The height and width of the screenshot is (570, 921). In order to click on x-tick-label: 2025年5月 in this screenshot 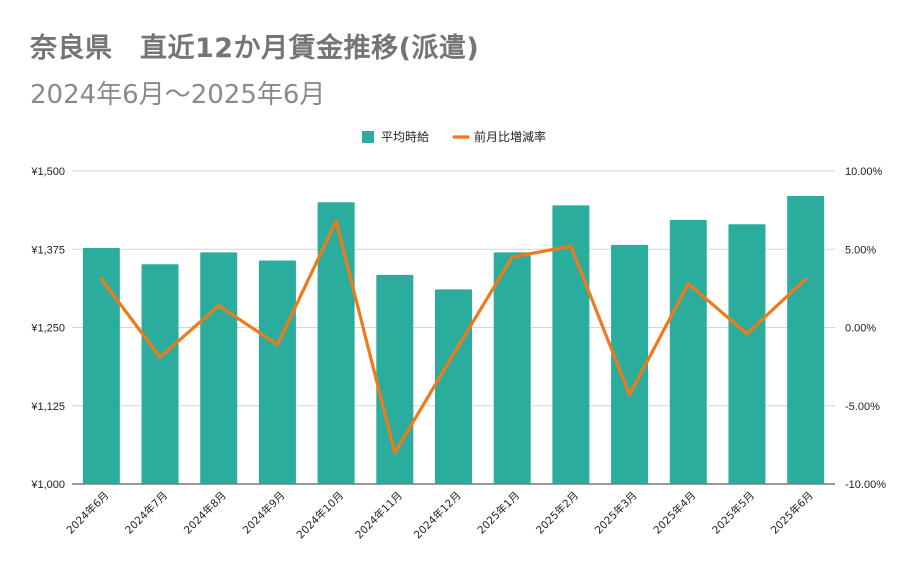, I will do `click(733, 513)`.